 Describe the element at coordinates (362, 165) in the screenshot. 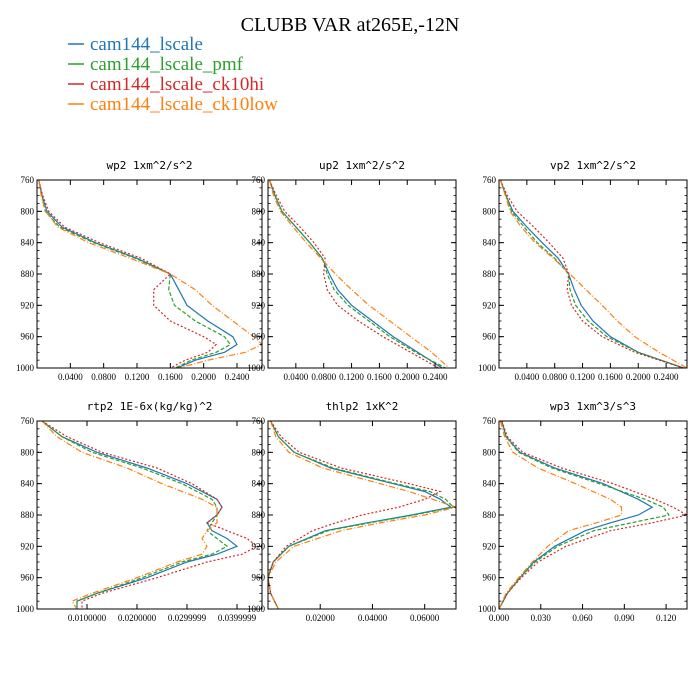

I see `panel-title: up2 1xm^2/s^2` at that location.